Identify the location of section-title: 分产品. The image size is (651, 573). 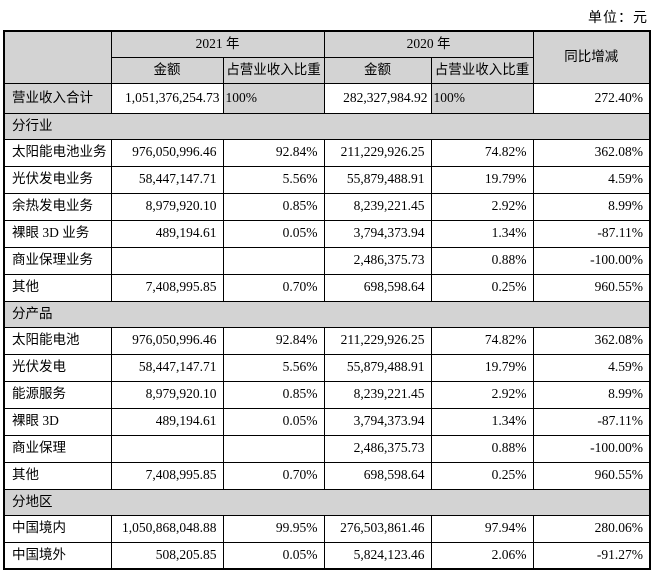
(327, 314).